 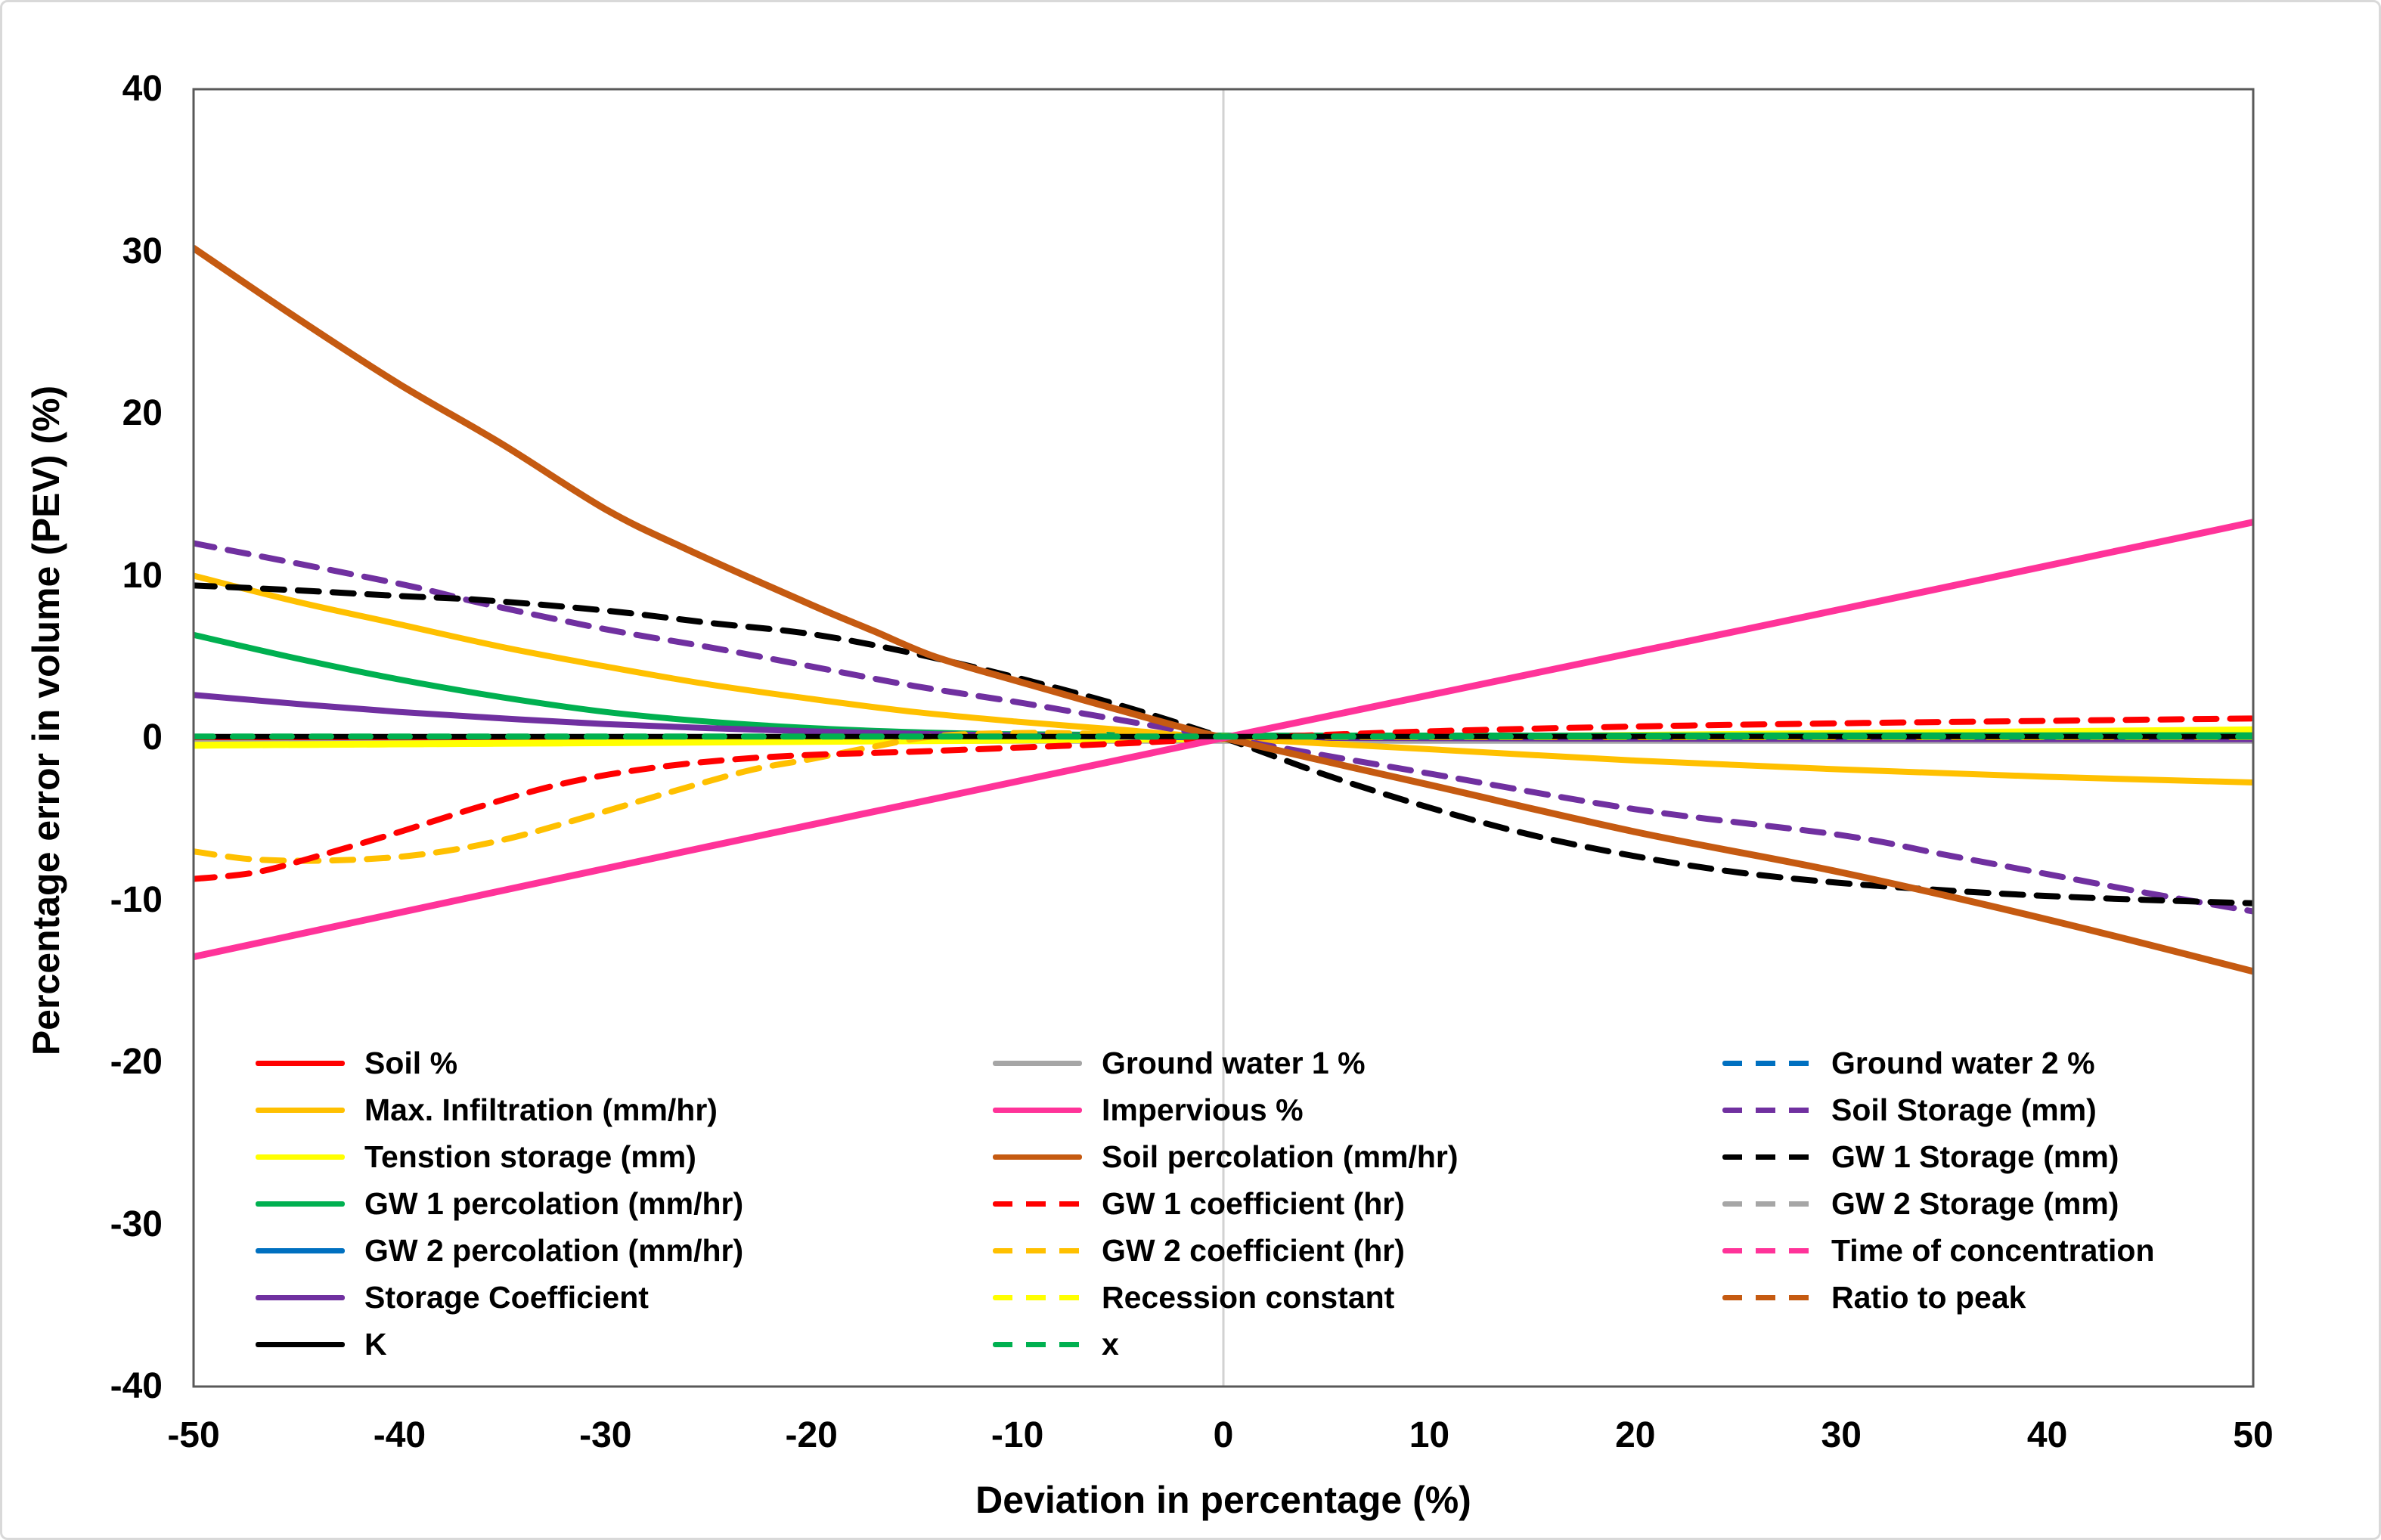 I want to click on legend-label-storage_coefficient: Storage Coefficient, so click(x=506, y=1297).